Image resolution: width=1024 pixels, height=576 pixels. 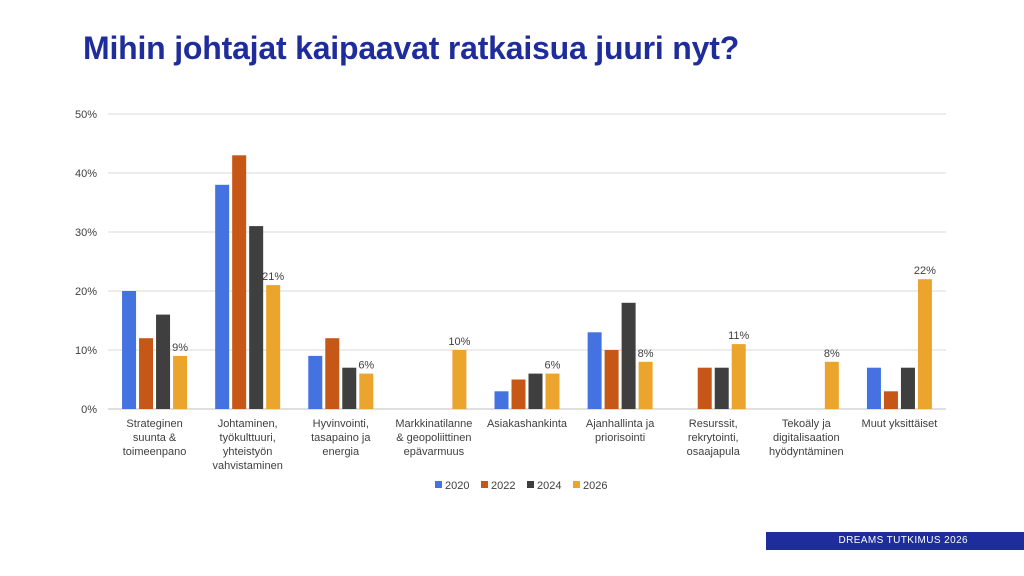 I want to click on data-label: 9%, so click(x=180, y=348).